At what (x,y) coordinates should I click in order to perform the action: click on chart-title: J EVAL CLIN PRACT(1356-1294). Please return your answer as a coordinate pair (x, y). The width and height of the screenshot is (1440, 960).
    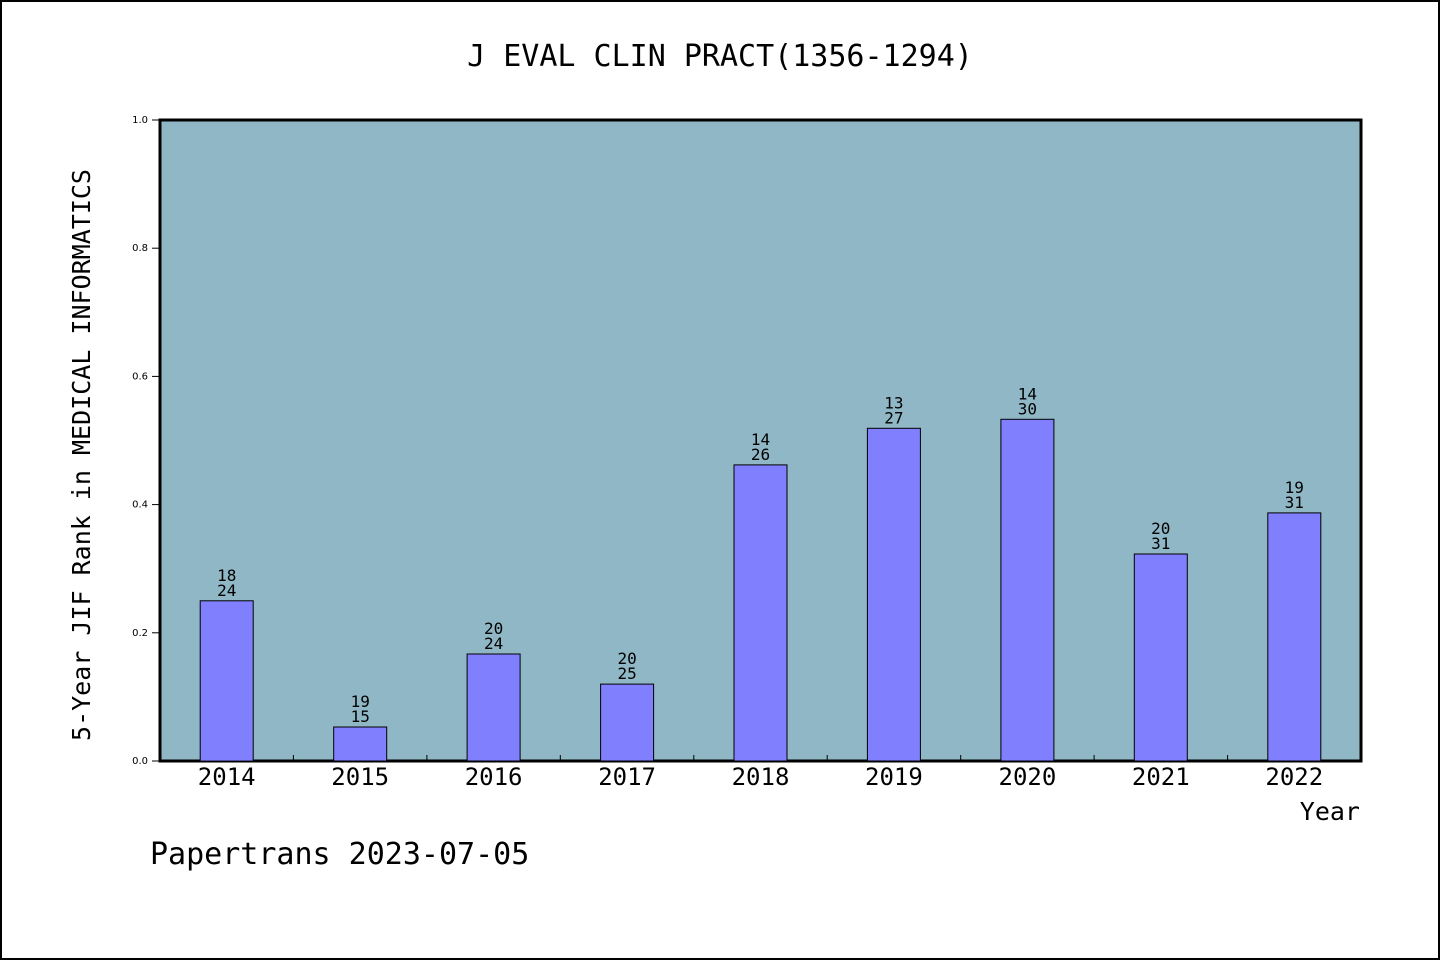
    Looking at the image, I should click on (720, 56).